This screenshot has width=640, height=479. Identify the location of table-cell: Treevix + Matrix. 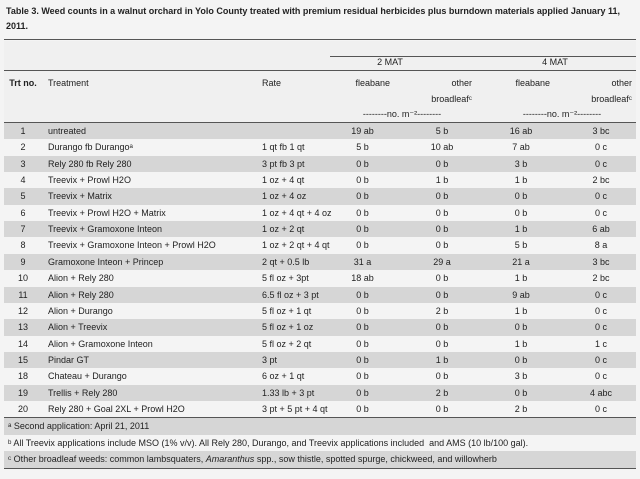
(80, 196).